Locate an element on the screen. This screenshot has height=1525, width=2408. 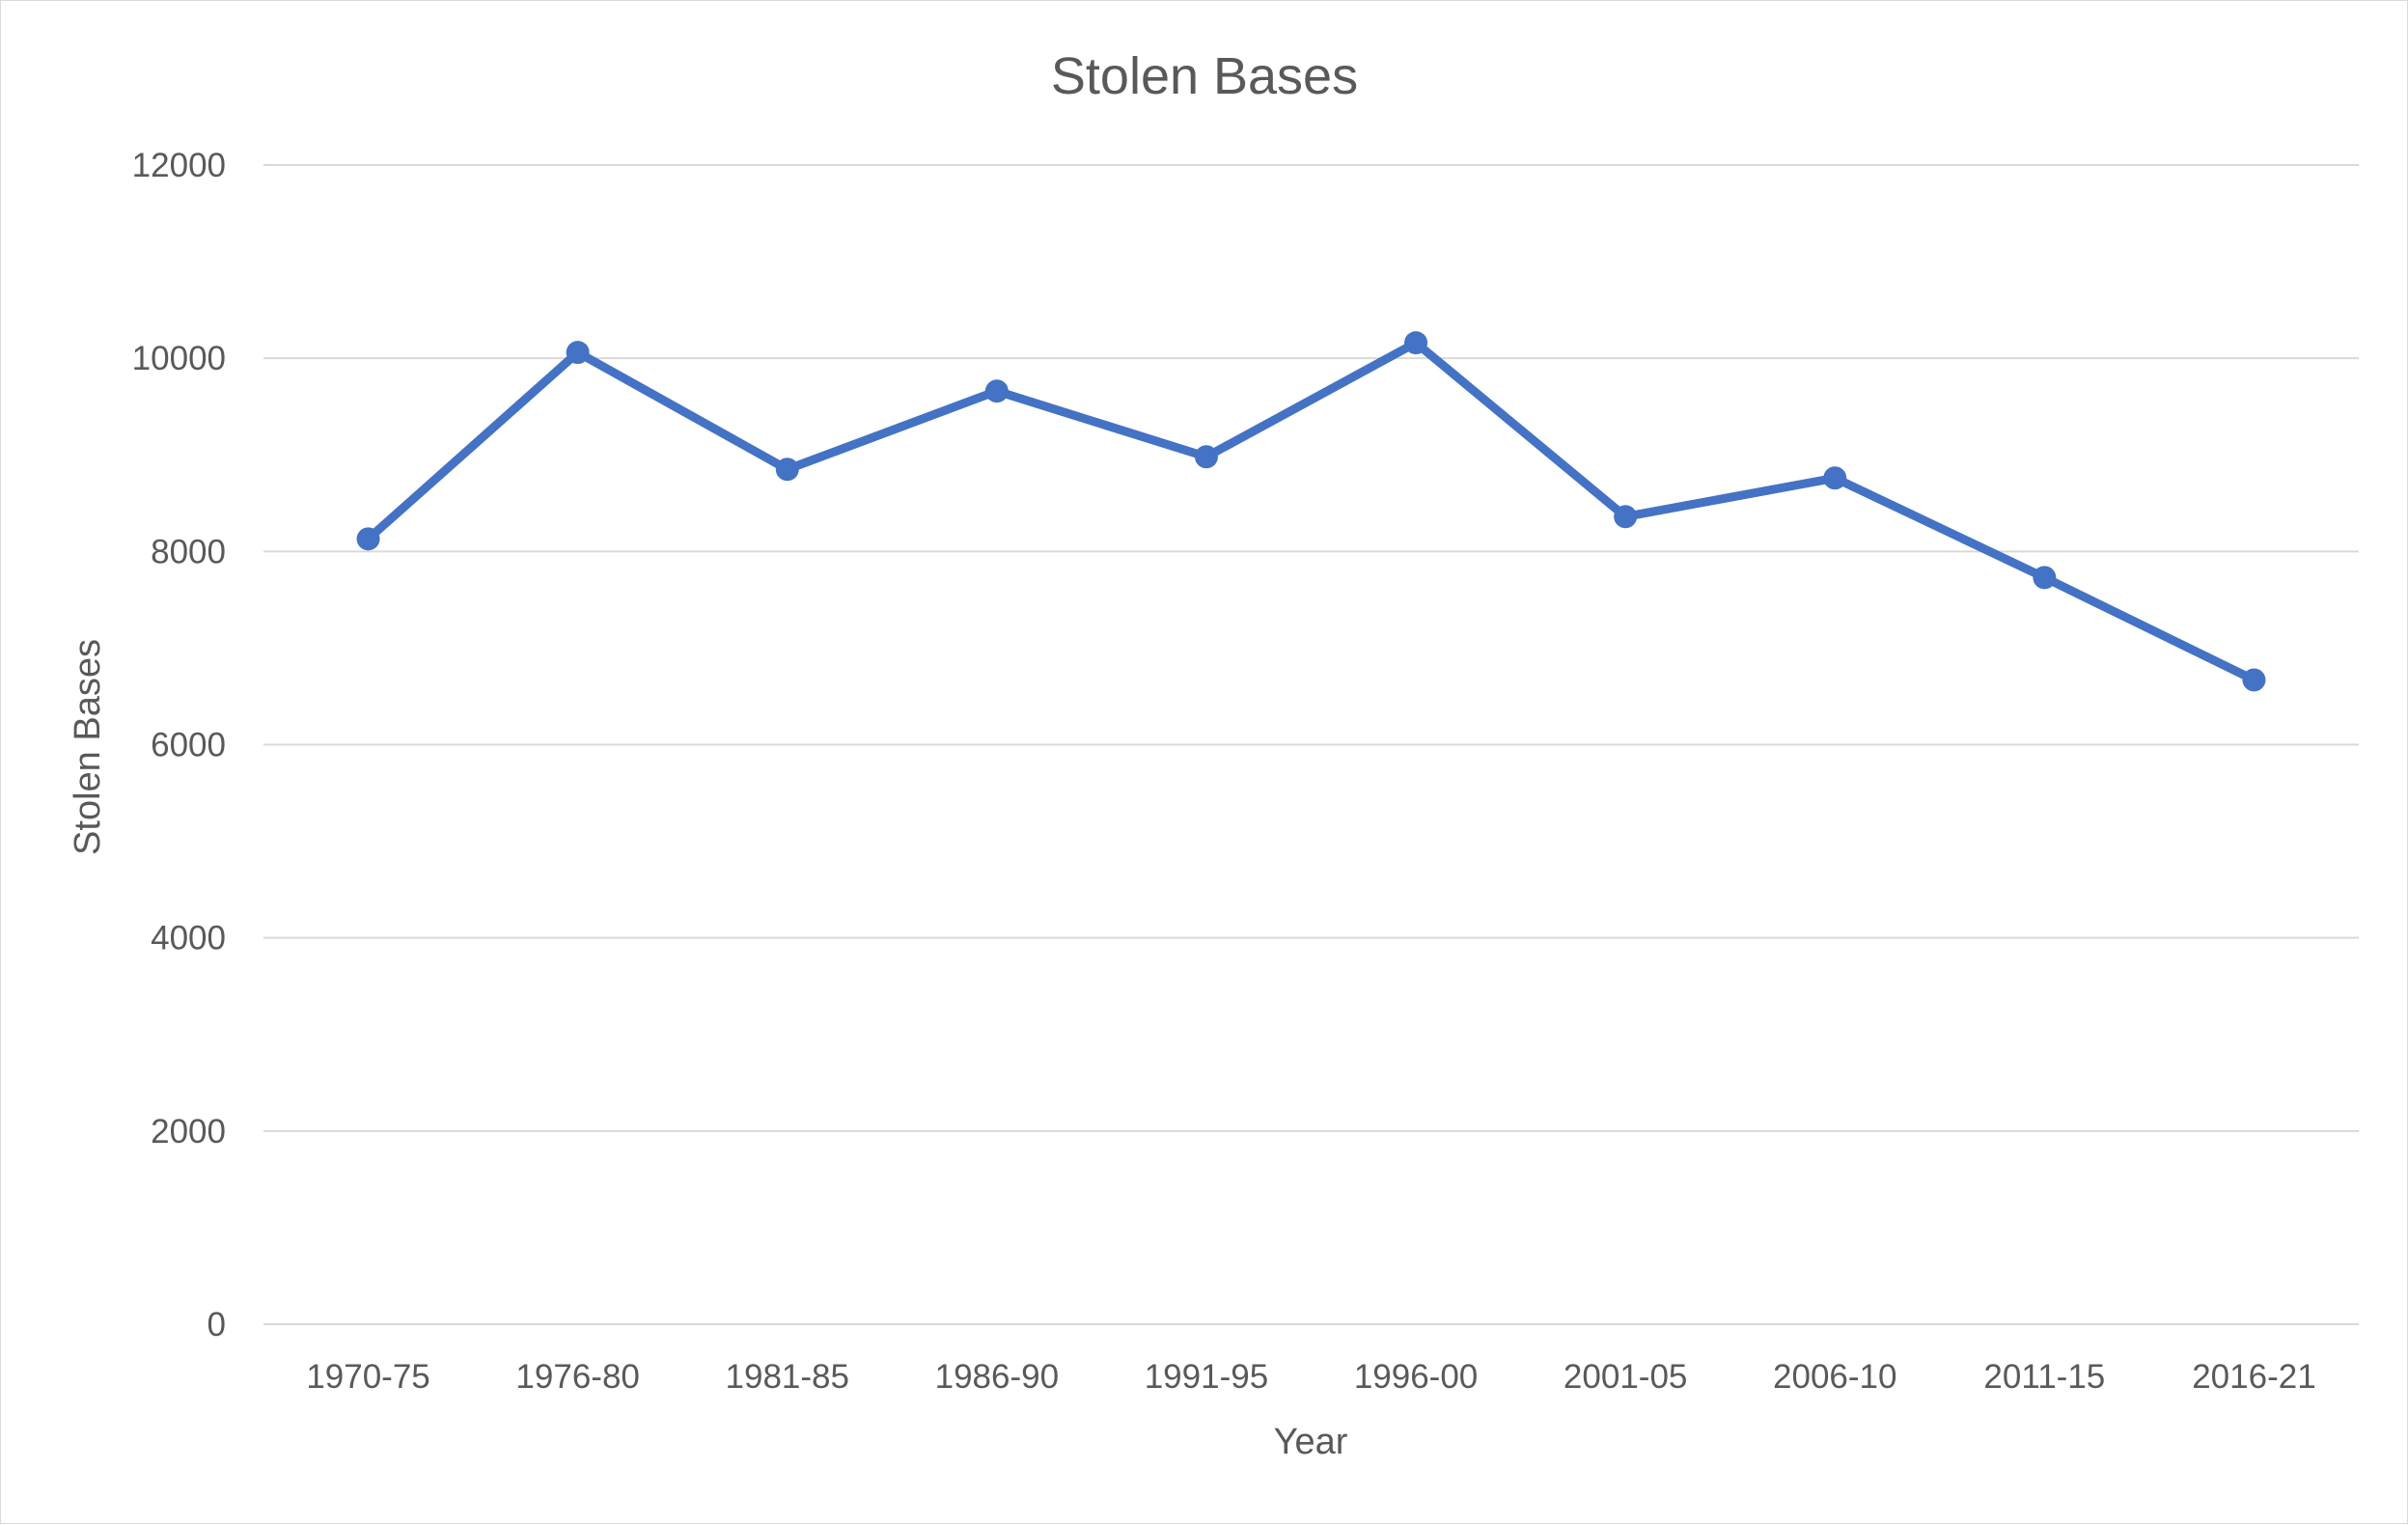
y-tick-label: 8000 is located at coordinates (188, 551).